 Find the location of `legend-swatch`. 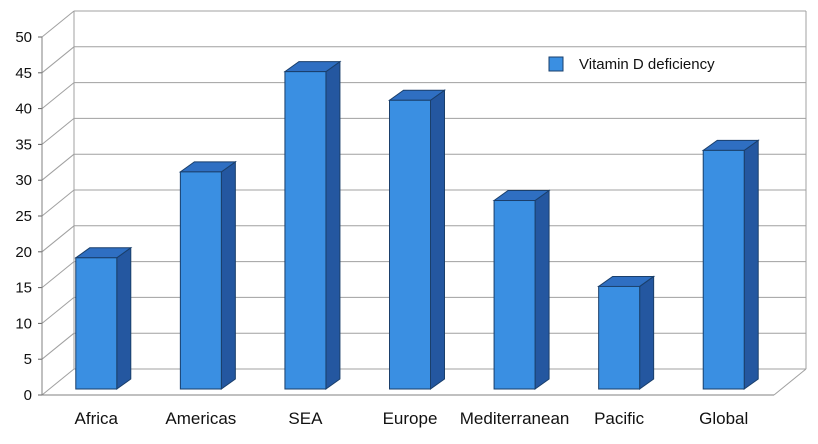

legend-swatch is located at coordinates (556, 64).